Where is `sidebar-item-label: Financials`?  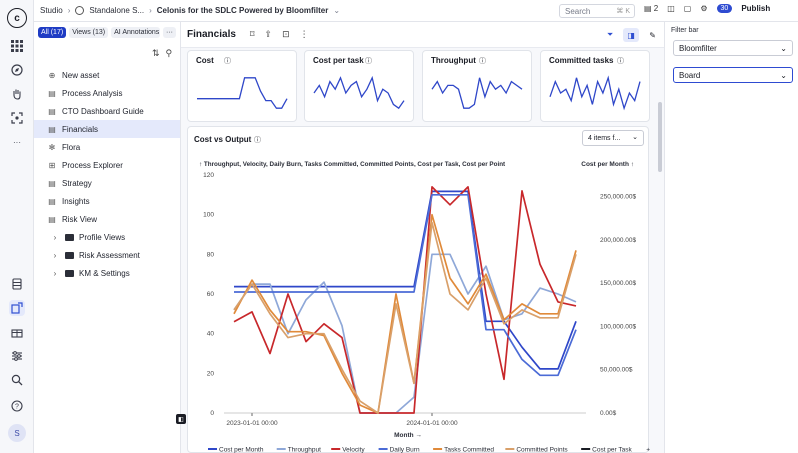 sidebar-item-label: Financials is located at coordinates (80, 129).